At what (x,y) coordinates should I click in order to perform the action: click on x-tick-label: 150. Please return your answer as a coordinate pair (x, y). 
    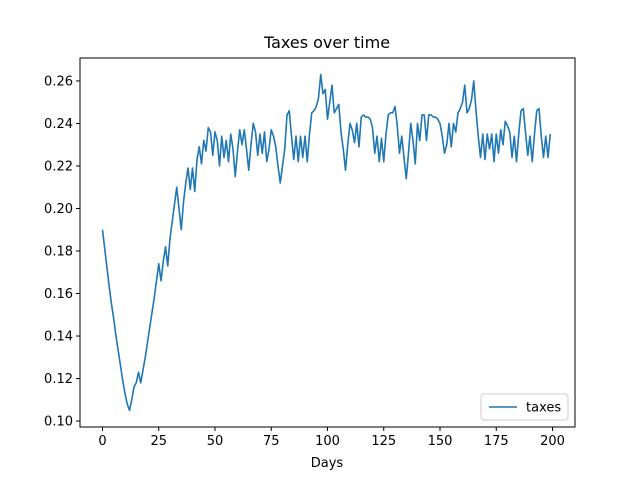
    Looking at the image, I should click on (440, 441).